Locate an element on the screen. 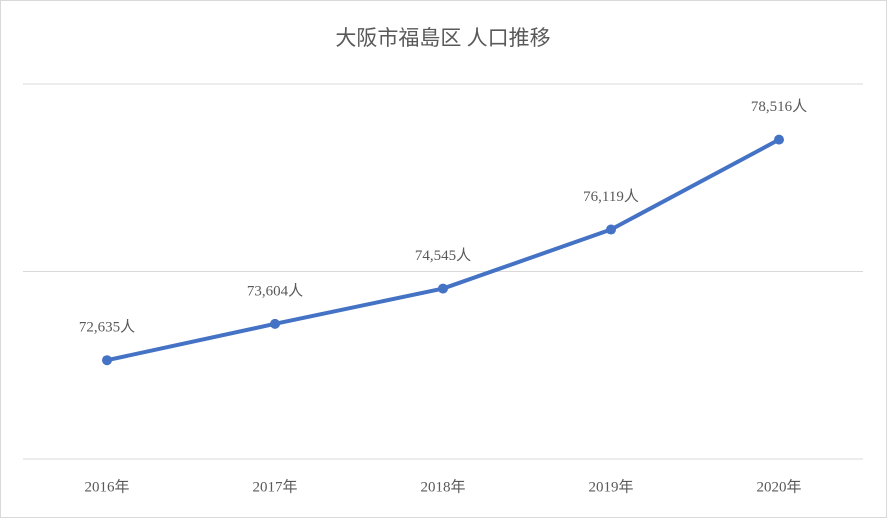  x-tick-label: 2016年 is located at coordinates (106, 486).